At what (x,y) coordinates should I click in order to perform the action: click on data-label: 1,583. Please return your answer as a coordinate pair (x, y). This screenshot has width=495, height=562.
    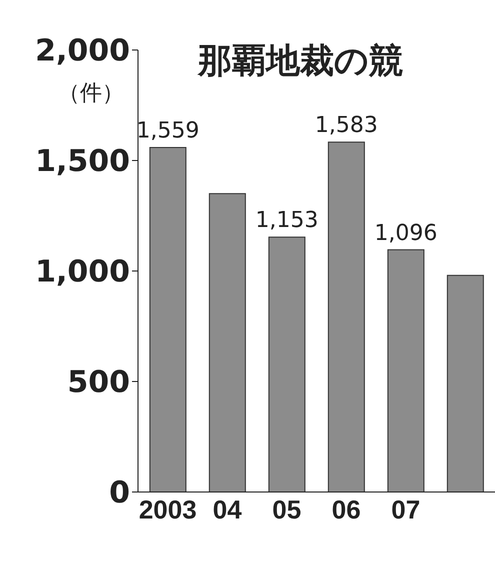
    Looking at the image, I should click on (346, 125).